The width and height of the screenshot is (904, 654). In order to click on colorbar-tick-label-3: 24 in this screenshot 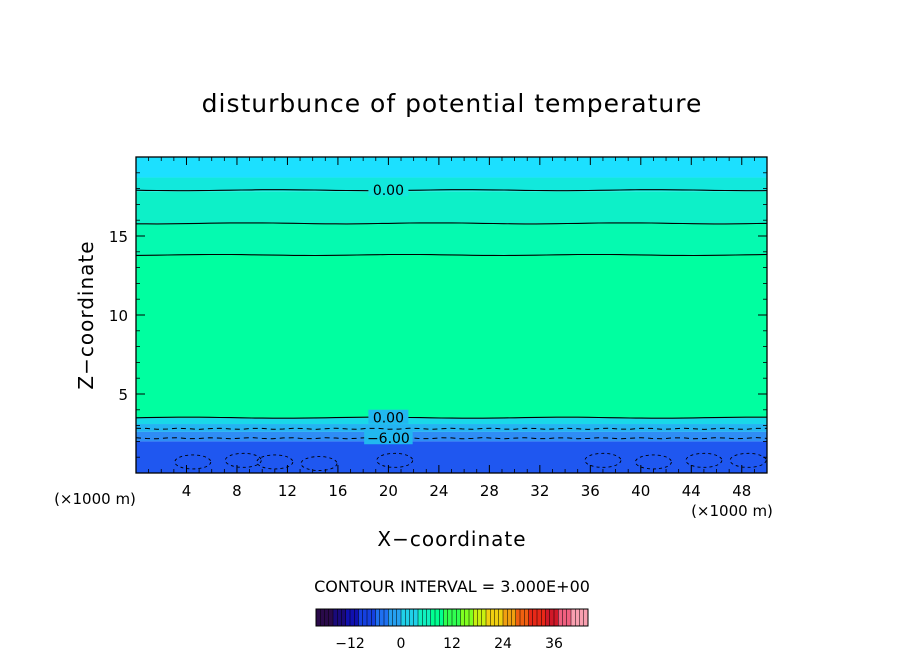, I will do `click(503, 644)`.